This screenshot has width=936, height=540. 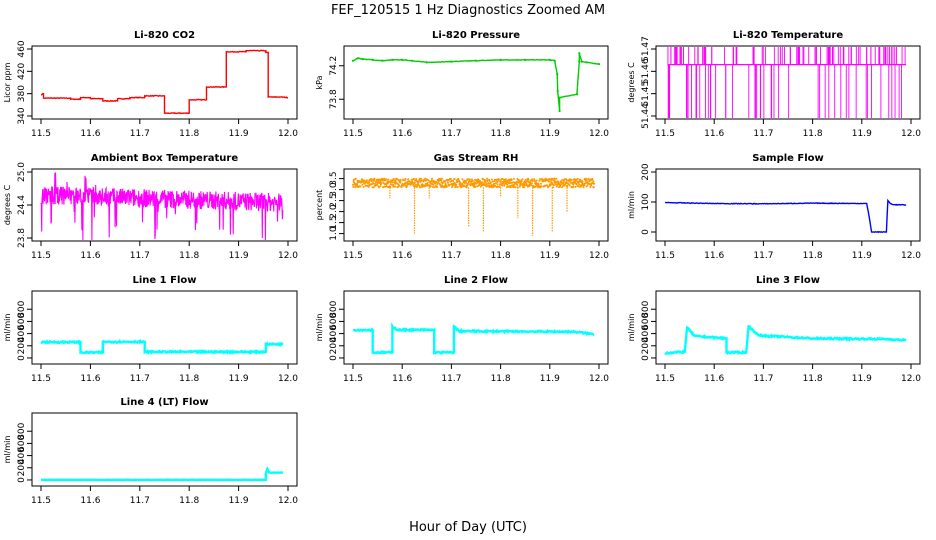 What do you see at coordinates (164, 35) in the screenshot?
I see `panel-title: Li-820 CO2` at bounding box center [164, 35].